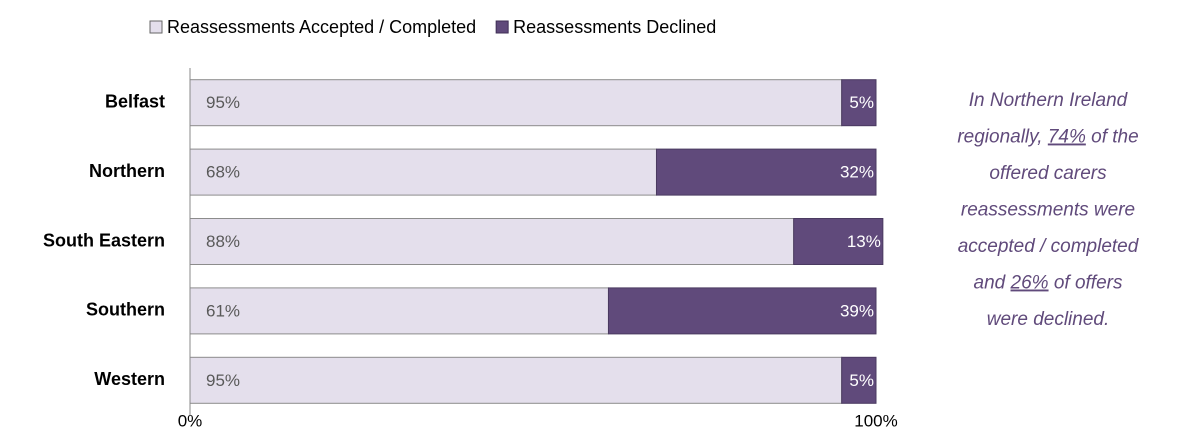 This screenshot has width=1200, height=437. Describe the element at coordinates (875, 420) in the screenshot. I see `x-tick-label: 100%` at that location.